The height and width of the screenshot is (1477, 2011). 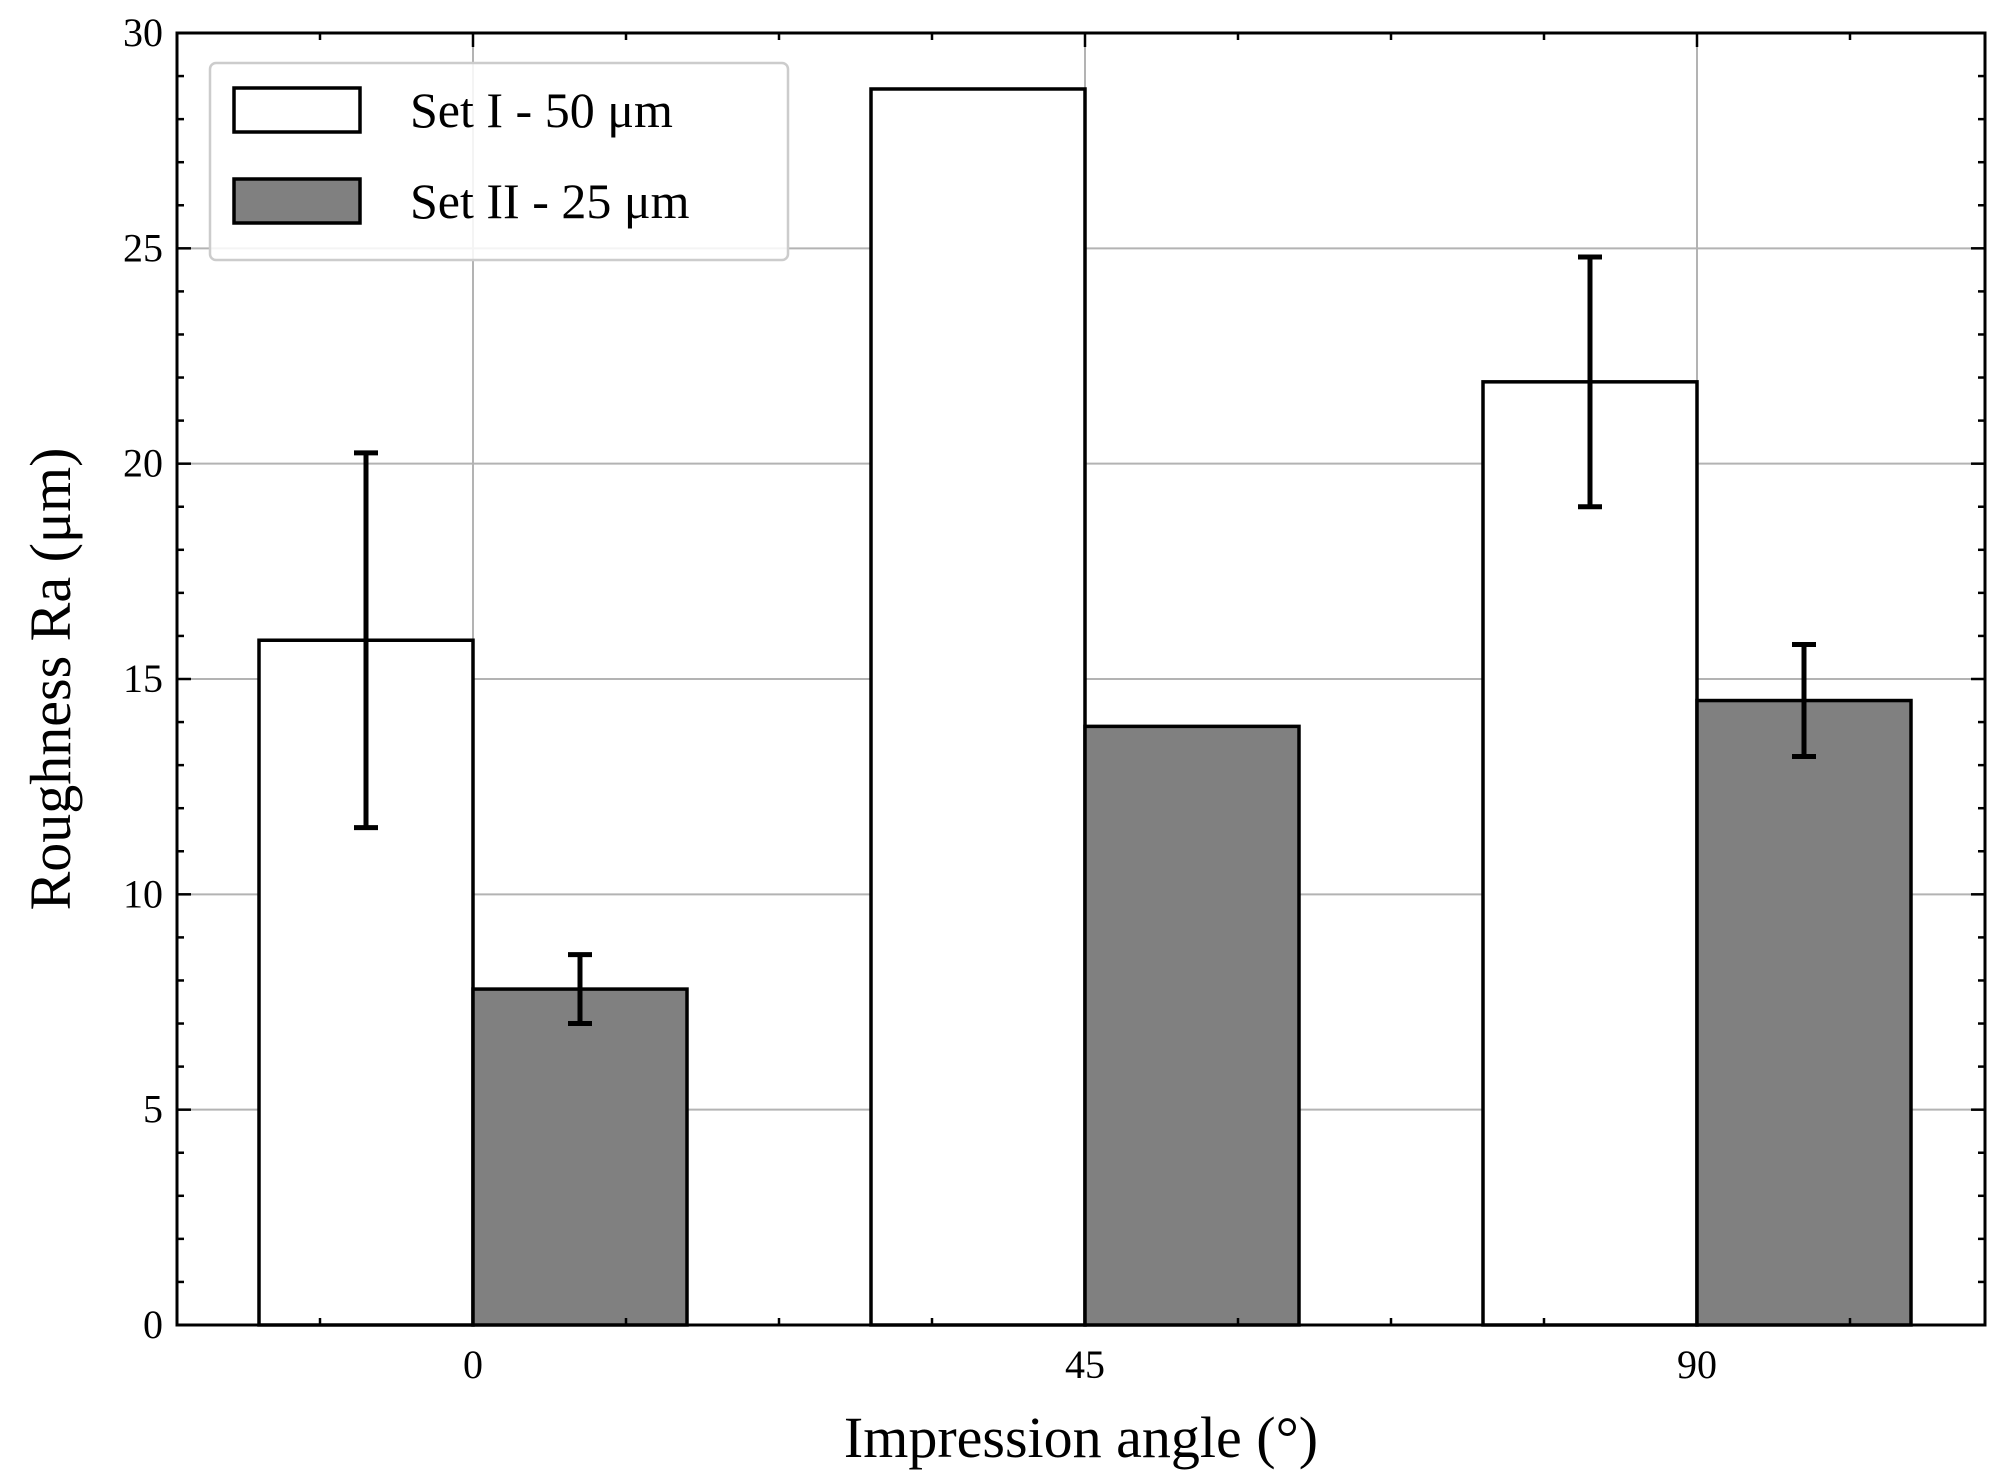 What do you see at coordinates (1085, 1364) in the screenshot?
I see `x-tick-label: 45` at bounding box center [1085, 1364].